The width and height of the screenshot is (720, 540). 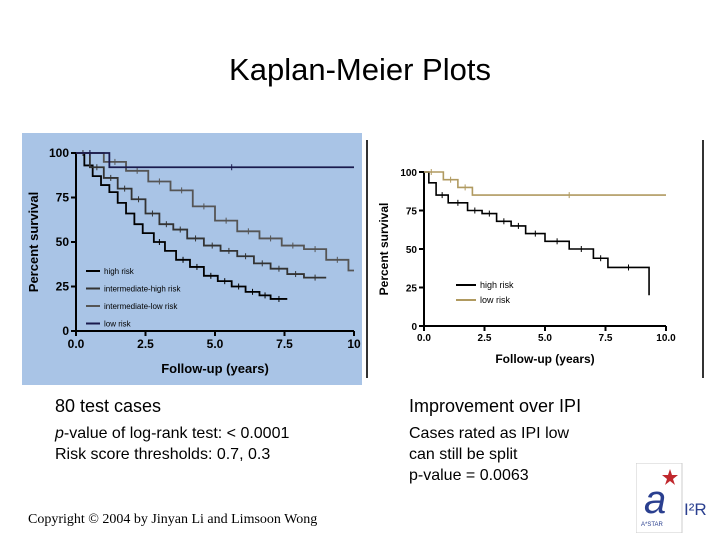 What do you see at coordinates (670, 477) in the screenshot?
I see `logo-star-icon` at bounding box center [670, 477].